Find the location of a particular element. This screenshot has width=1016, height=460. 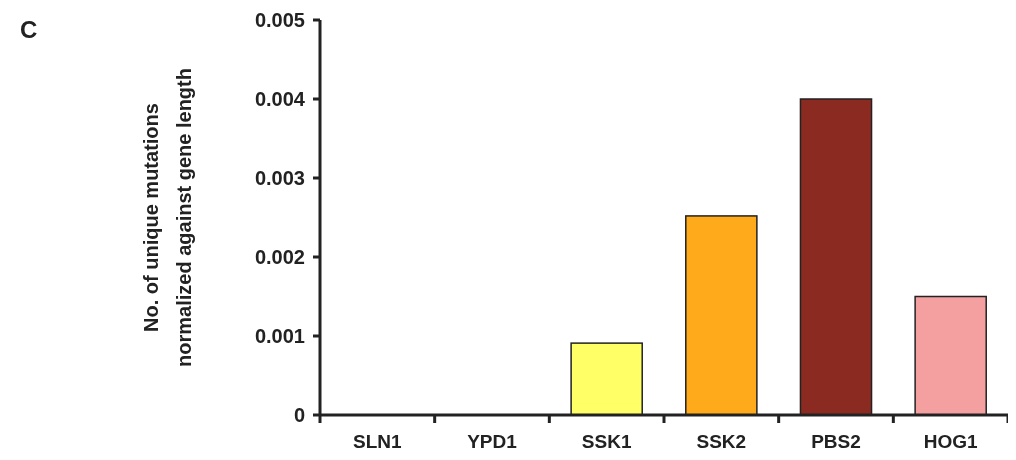

y-tick-label: 0.005 is located at coordinates (279, 20).